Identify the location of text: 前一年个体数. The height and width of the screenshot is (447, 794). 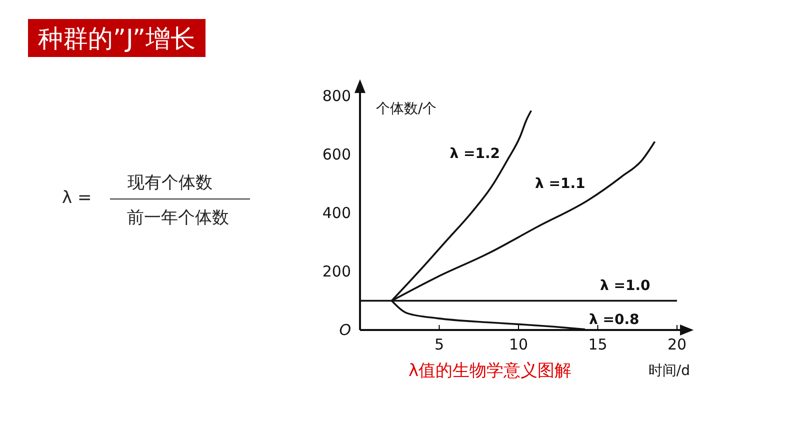
(178, 218).